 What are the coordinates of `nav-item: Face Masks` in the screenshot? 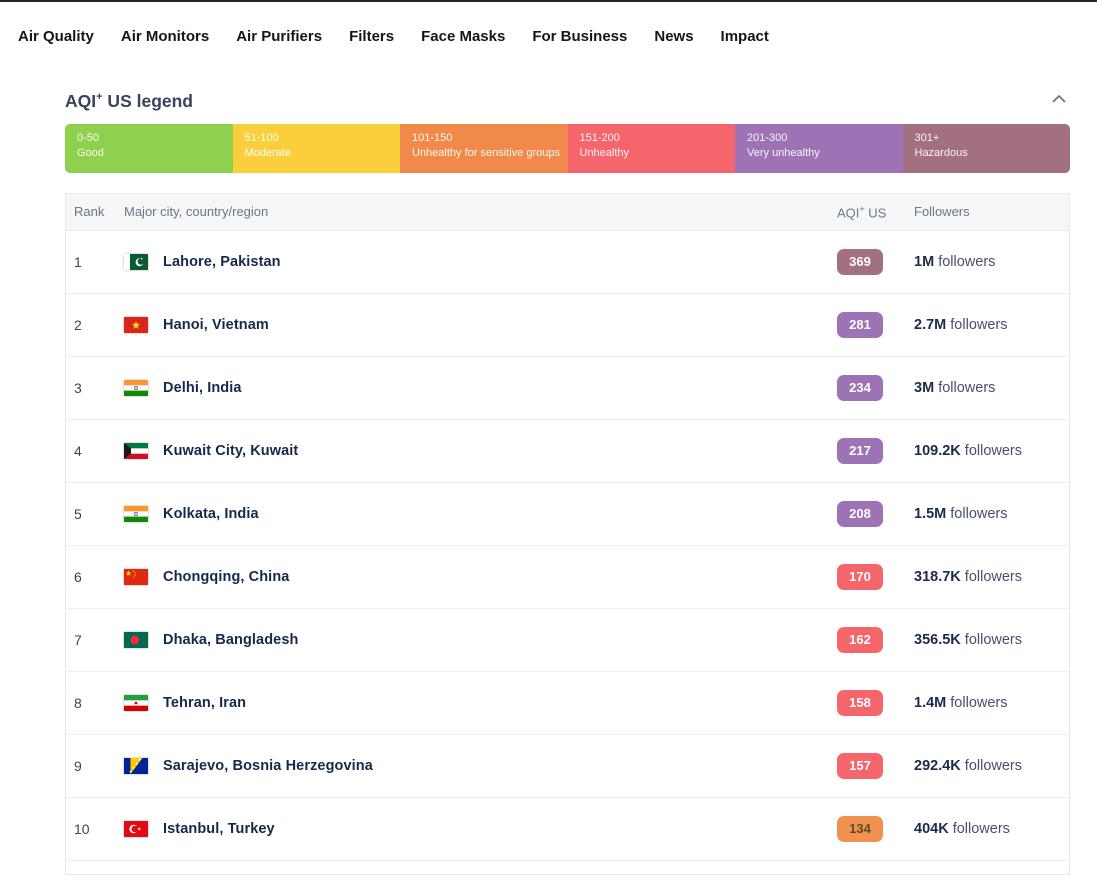 It's located at (463, 36).